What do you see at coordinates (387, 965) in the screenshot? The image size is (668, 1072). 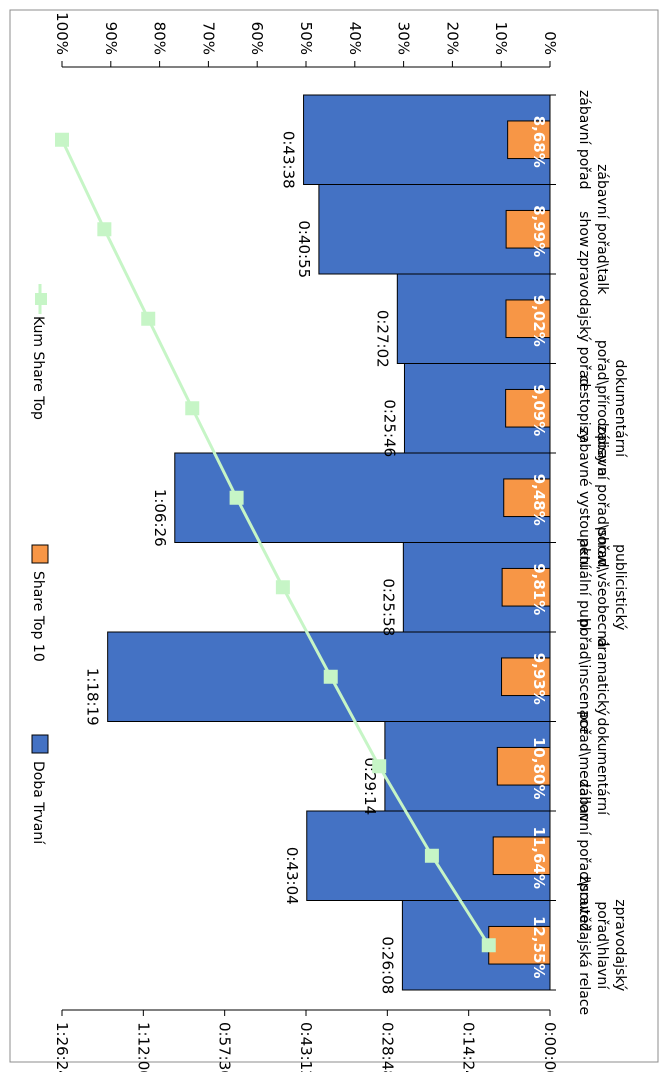 I see `duration-label: 0:26:08` at bounding box center [387, 965].